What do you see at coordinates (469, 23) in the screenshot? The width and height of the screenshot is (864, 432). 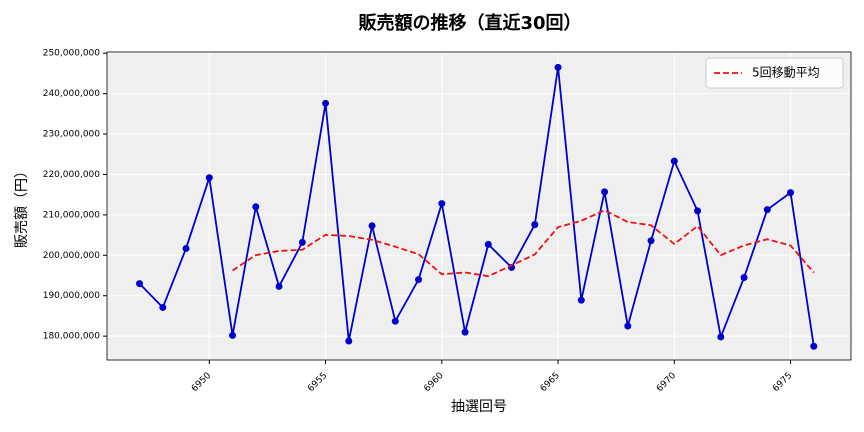 I see `chart-title: 販売額の推移（直近30回）` at bounding box center [469, 23].